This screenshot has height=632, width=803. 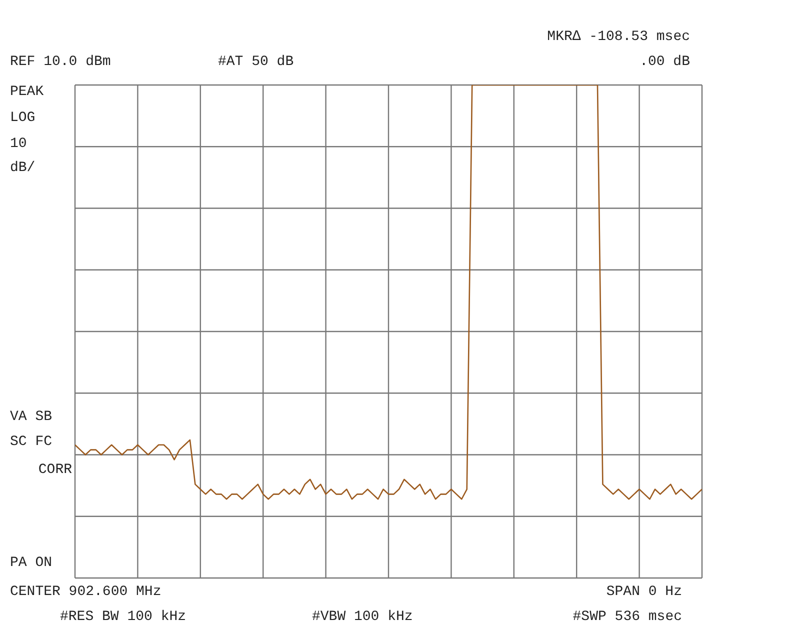 What do you see at coordinates (627, 617) in the screenshot?
I see `text: #SWP 536 msec` at bounding box center [627, 617].